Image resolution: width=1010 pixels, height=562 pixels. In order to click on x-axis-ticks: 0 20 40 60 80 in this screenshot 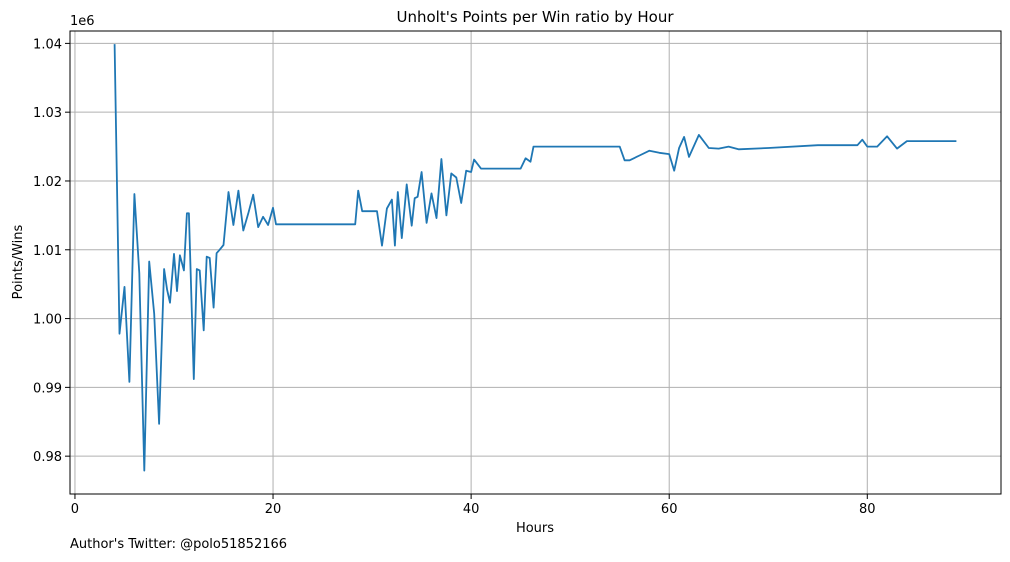, I will do `click(473, 505)`.